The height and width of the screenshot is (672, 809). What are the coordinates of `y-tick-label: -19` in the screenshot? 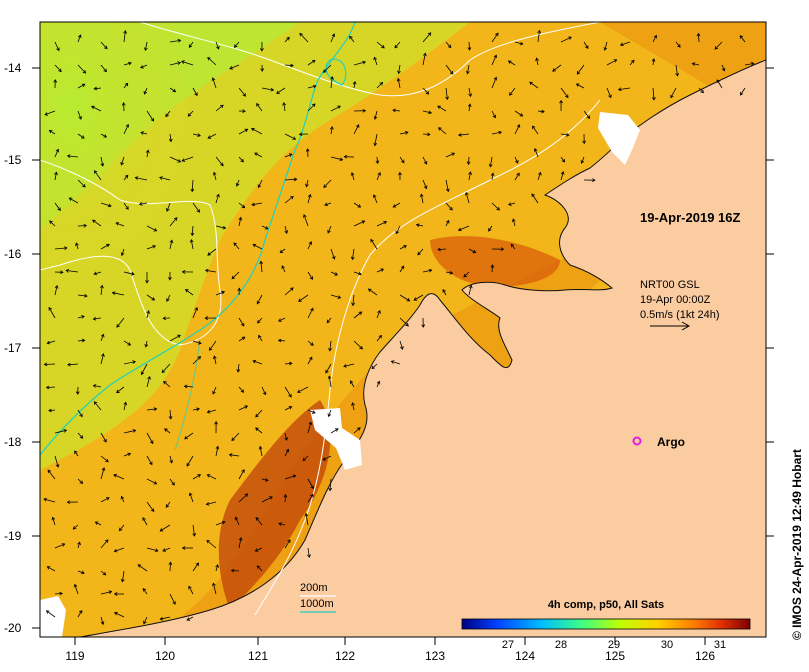 It's located at (13, 536).